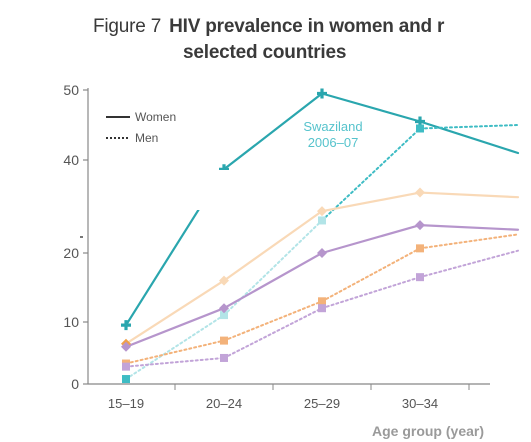  What do you see at coordinates (420, 403) in the screenshot?
I see `x-tick-label: 30–34` at bounding box center [420, 403].